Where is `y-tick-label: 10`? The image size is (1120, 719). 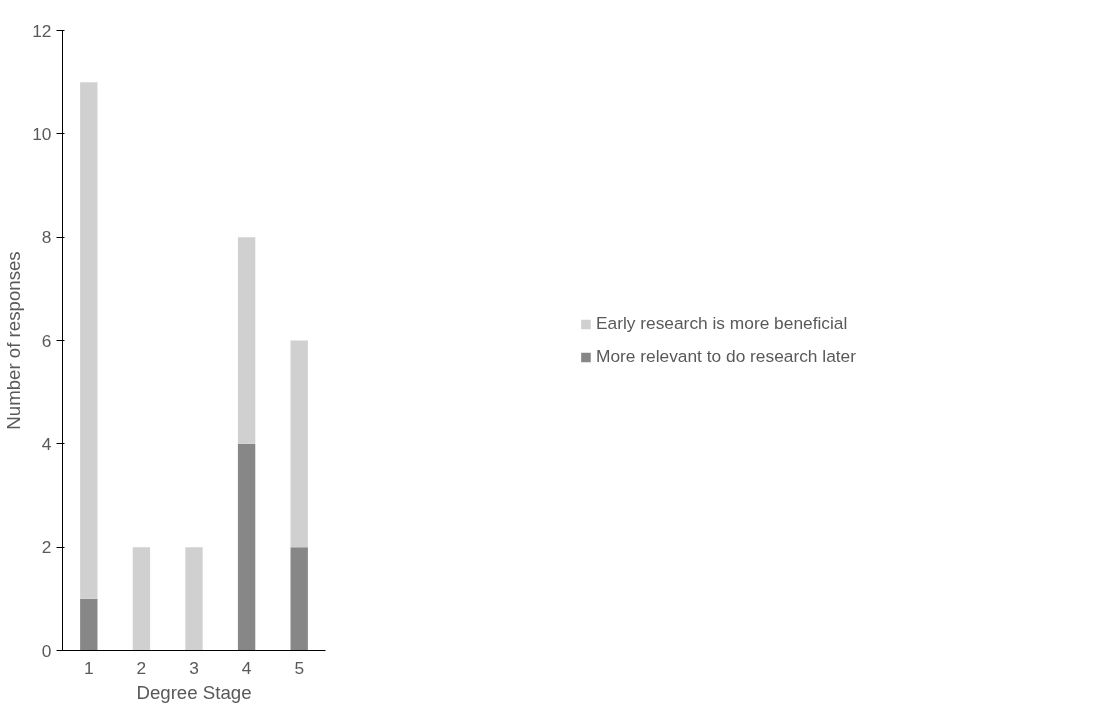
y-tick-label: 10 is located at coordinates (42, 133).